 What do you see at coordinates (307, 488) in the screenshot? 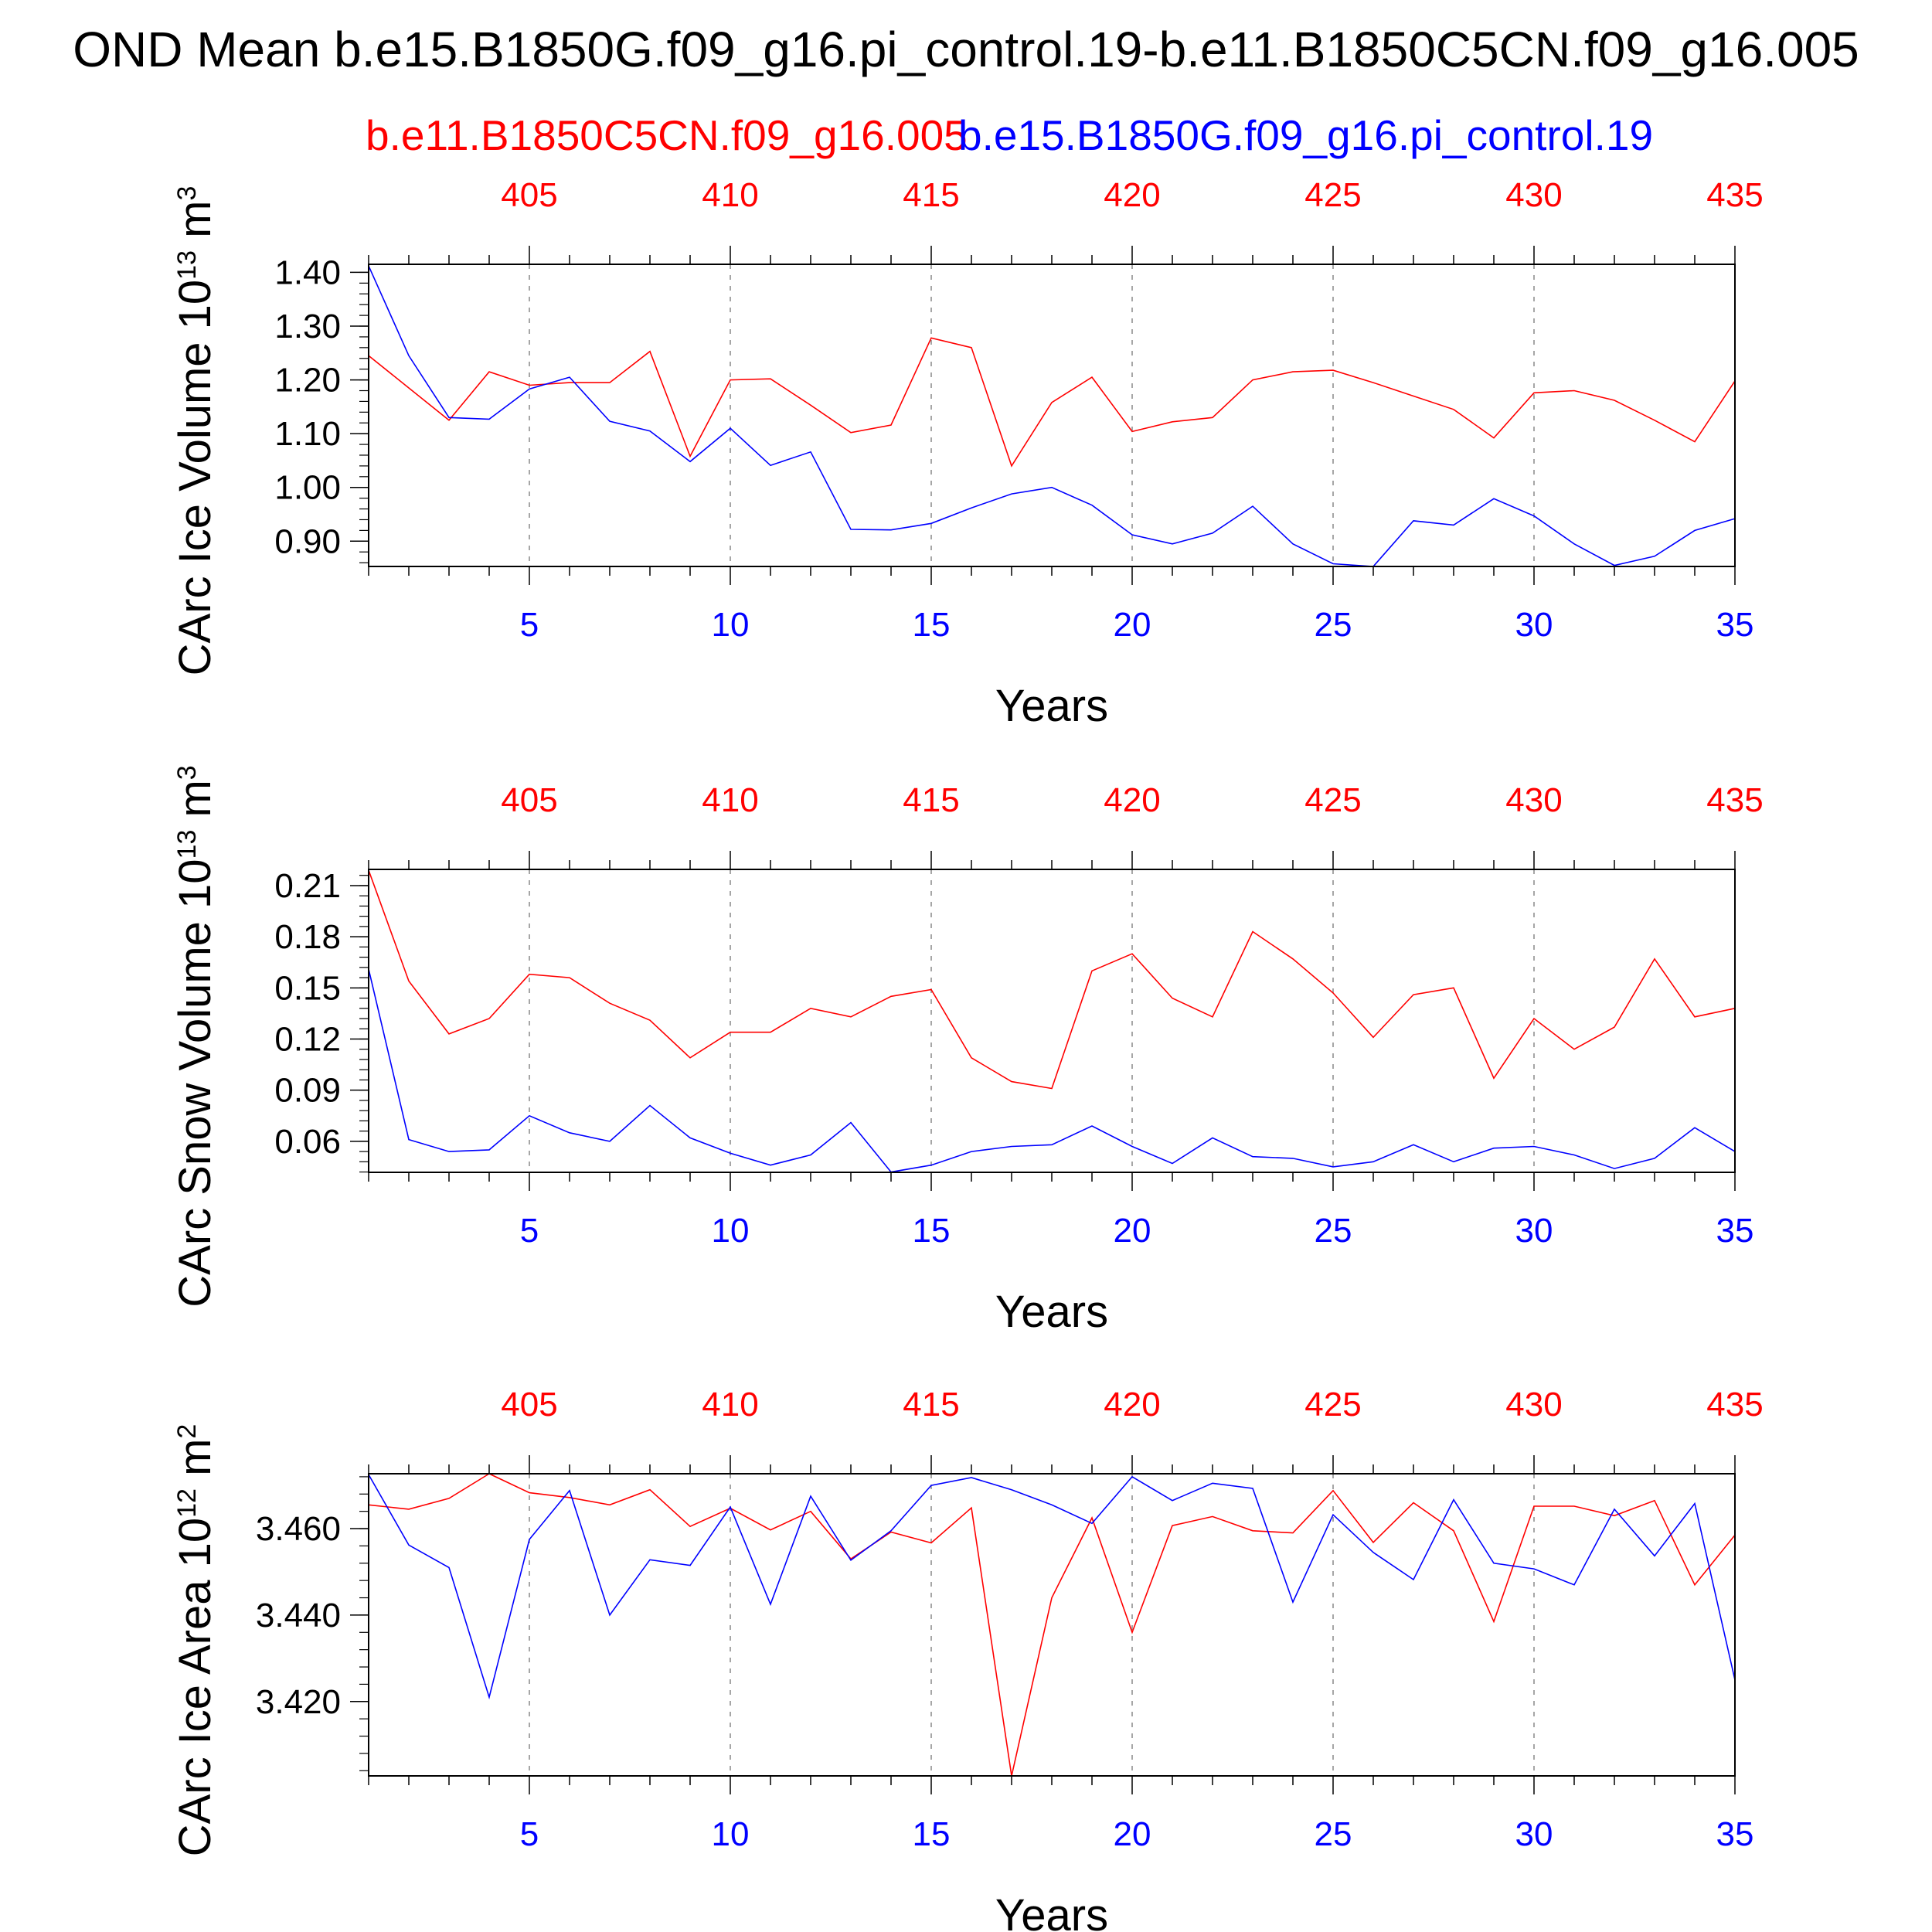
I see `y-tick-label: 1.00` at bounding box center [307, 488].